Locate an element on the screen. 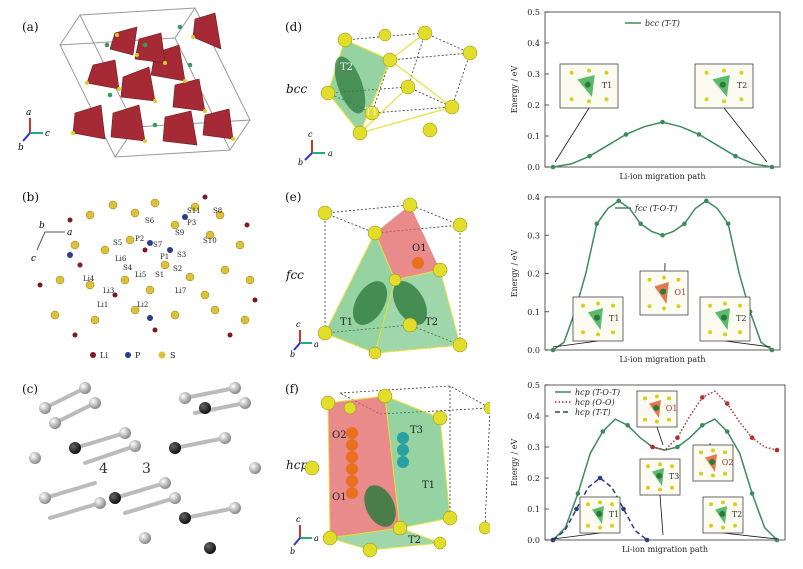  y-tick-label: 0.5 is located at coordinates (533, 385).